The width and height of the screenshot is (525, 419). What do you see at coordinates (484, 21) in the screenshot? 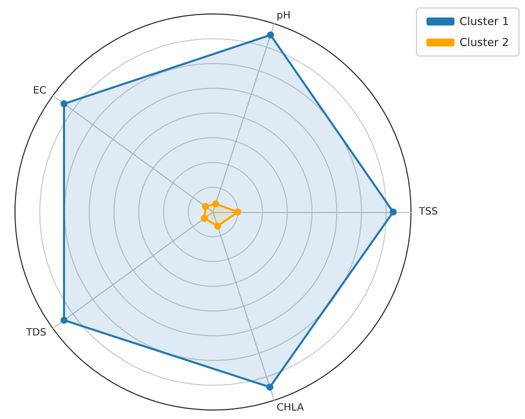
I see `legend-label: Cluster 1` at bounding box center [484, 21].